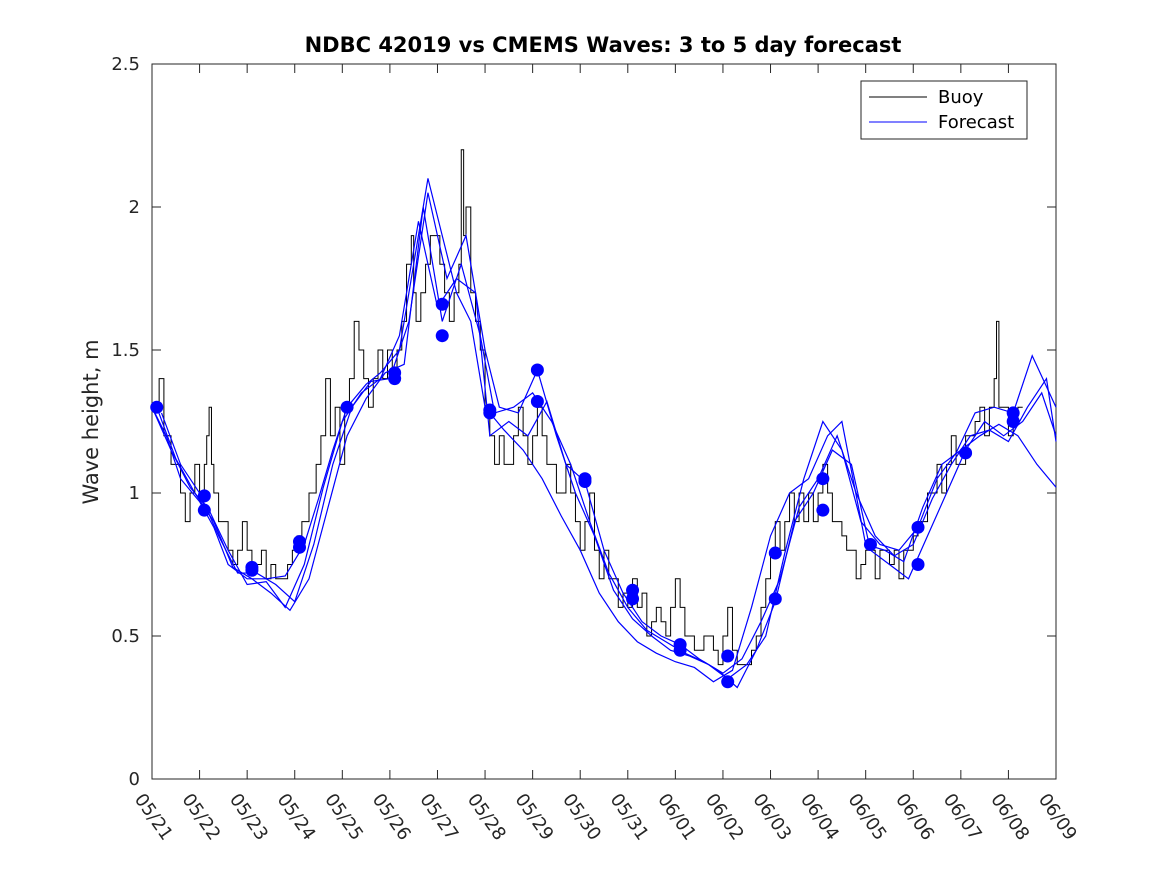  What do you see at coordinates (819, 817) in the screenshot?
I see `x-tick-label: 06/04` at bounding box center [819, 817].